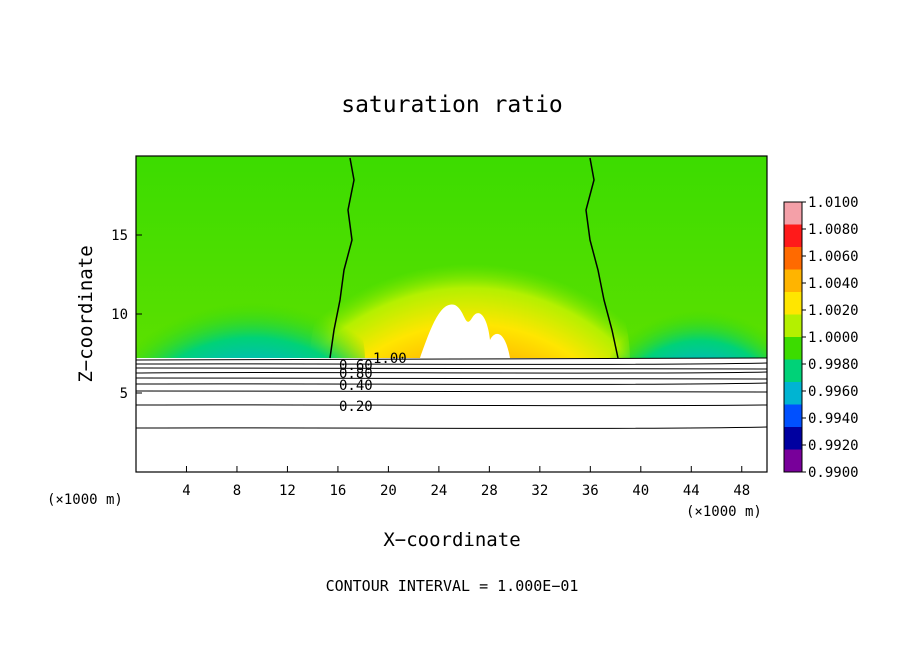 The height and width of the screenshot is (654, 904). Describe the element at coordinates (833, 446) in the screenshot. I see `colorbar-label-9: 0.9920` at that location.